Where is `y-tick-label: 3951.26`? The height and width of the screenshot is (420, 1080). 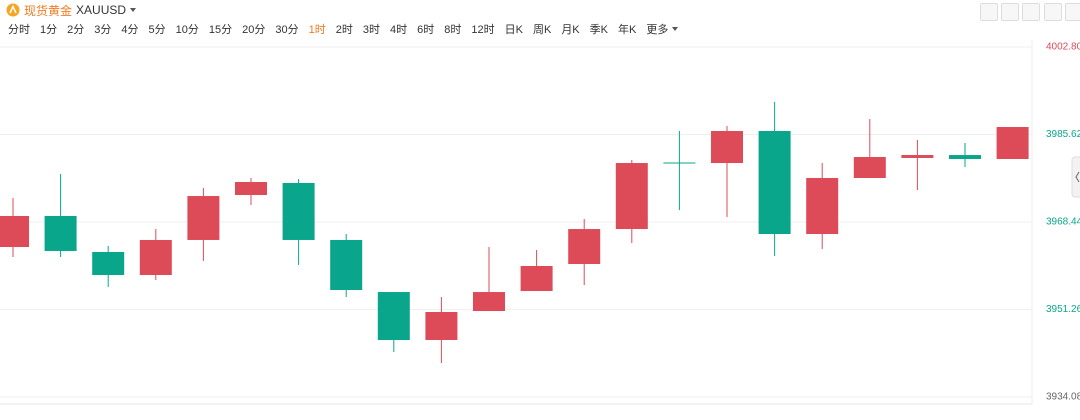 y-tick-label: 3951.26 is located at coordinates (1063, 309).